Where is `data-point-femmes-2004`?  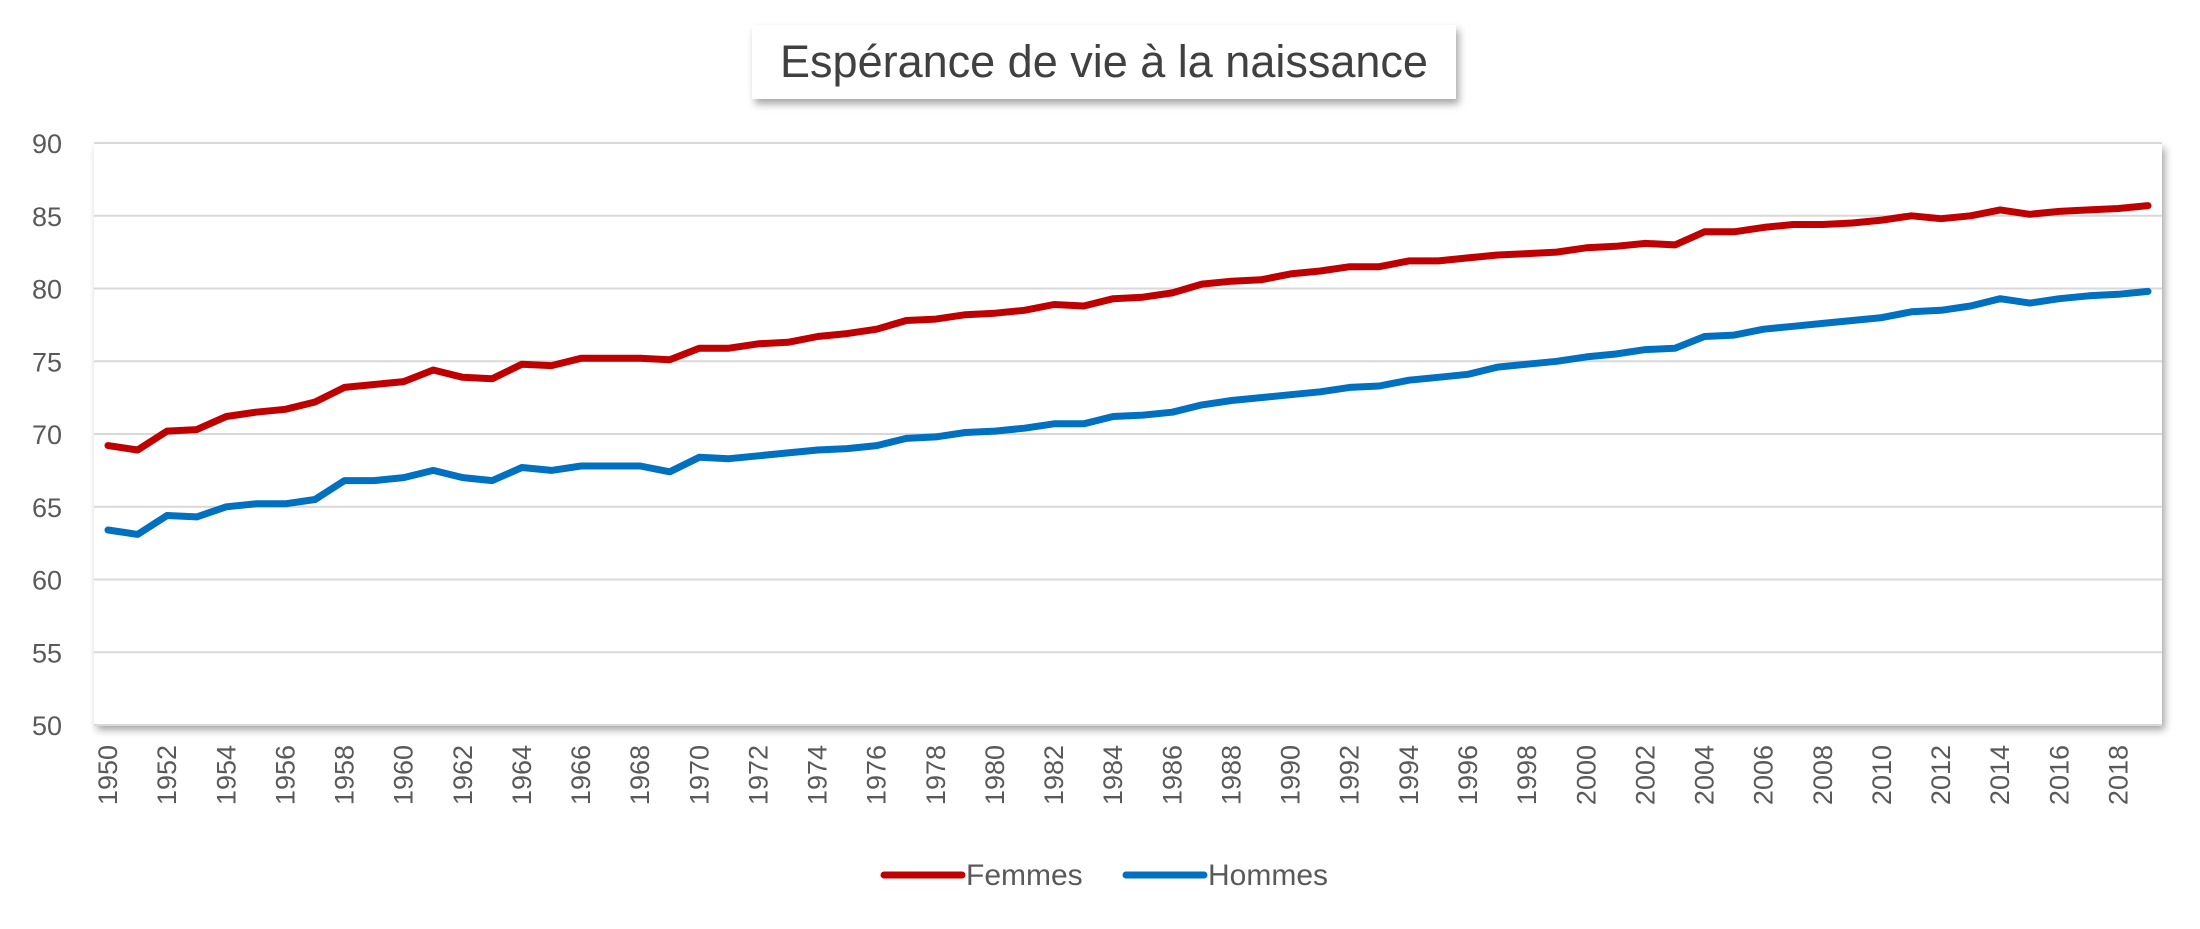
data-point-femmes-2004 is located at coordinates (1704, 231).